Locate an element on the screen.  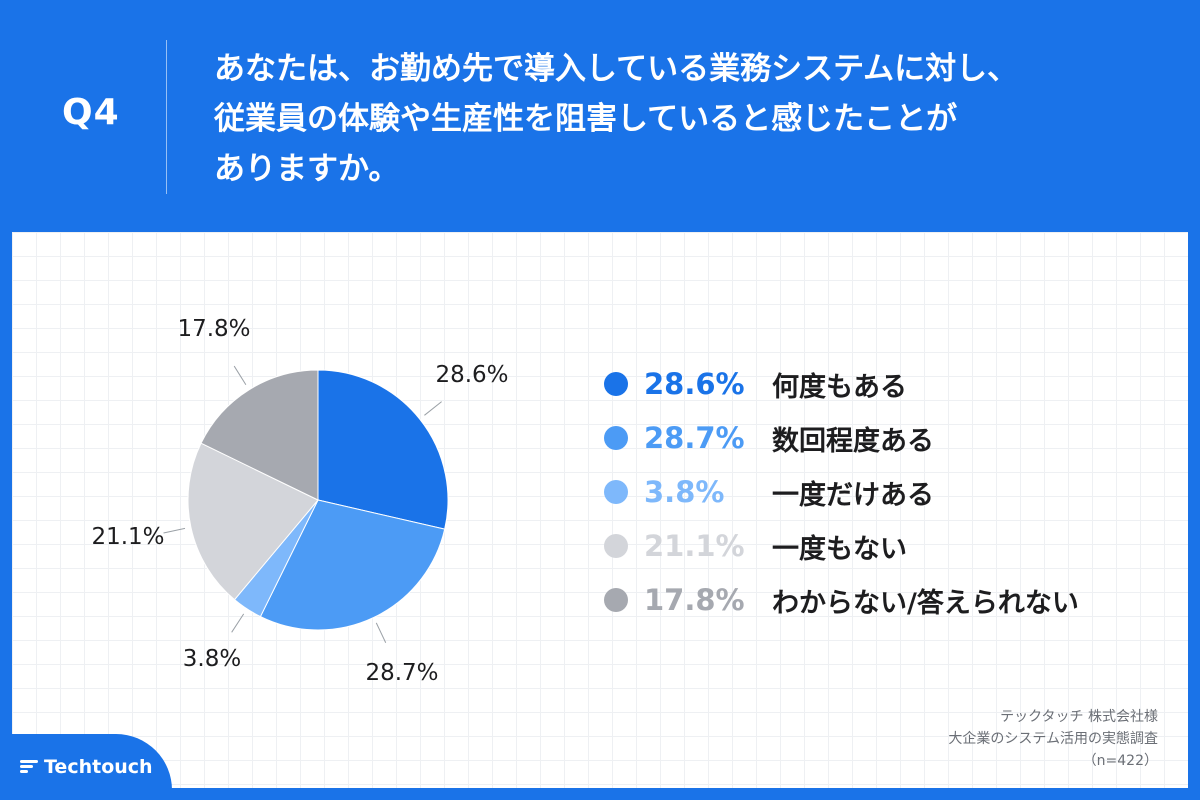
legend-label-5: わからない/答えられない is located at coordinates (925, 603).